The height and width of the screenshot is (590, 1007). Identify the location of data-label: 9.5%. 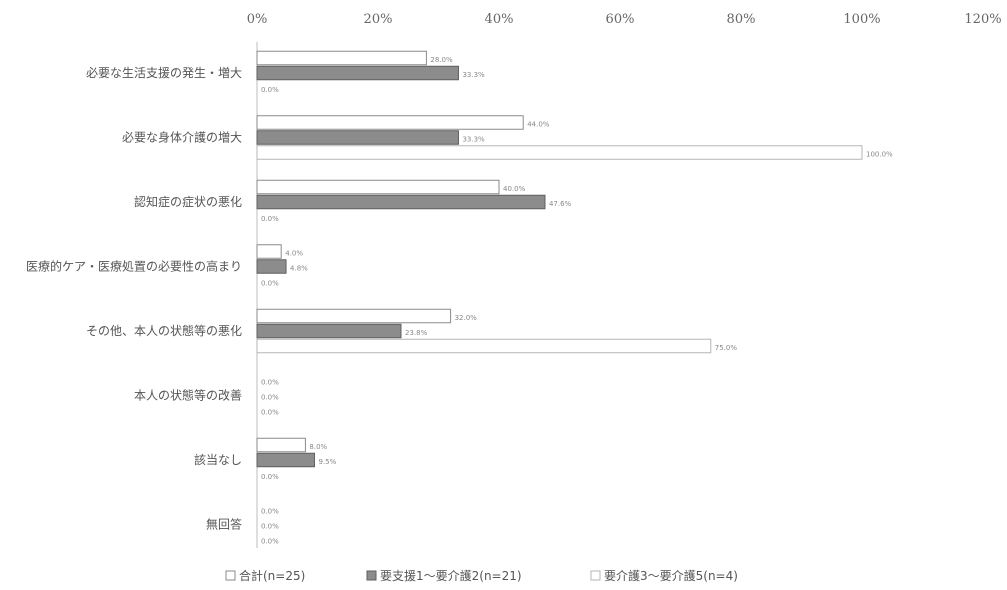
(327, 462).